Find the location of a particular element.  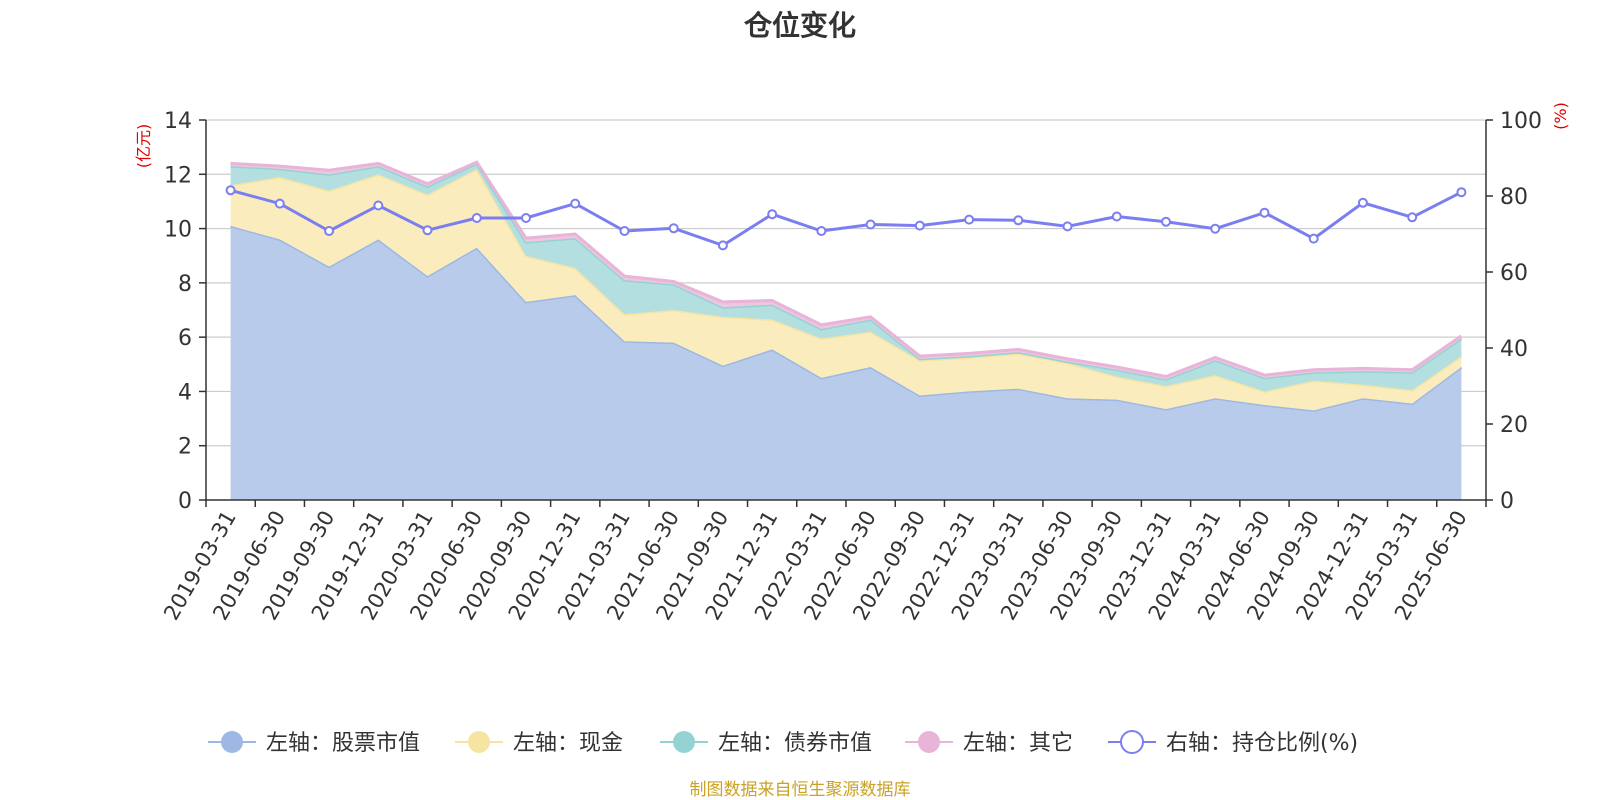

left-tick-label: 14 is located at coordinates (178, 121).